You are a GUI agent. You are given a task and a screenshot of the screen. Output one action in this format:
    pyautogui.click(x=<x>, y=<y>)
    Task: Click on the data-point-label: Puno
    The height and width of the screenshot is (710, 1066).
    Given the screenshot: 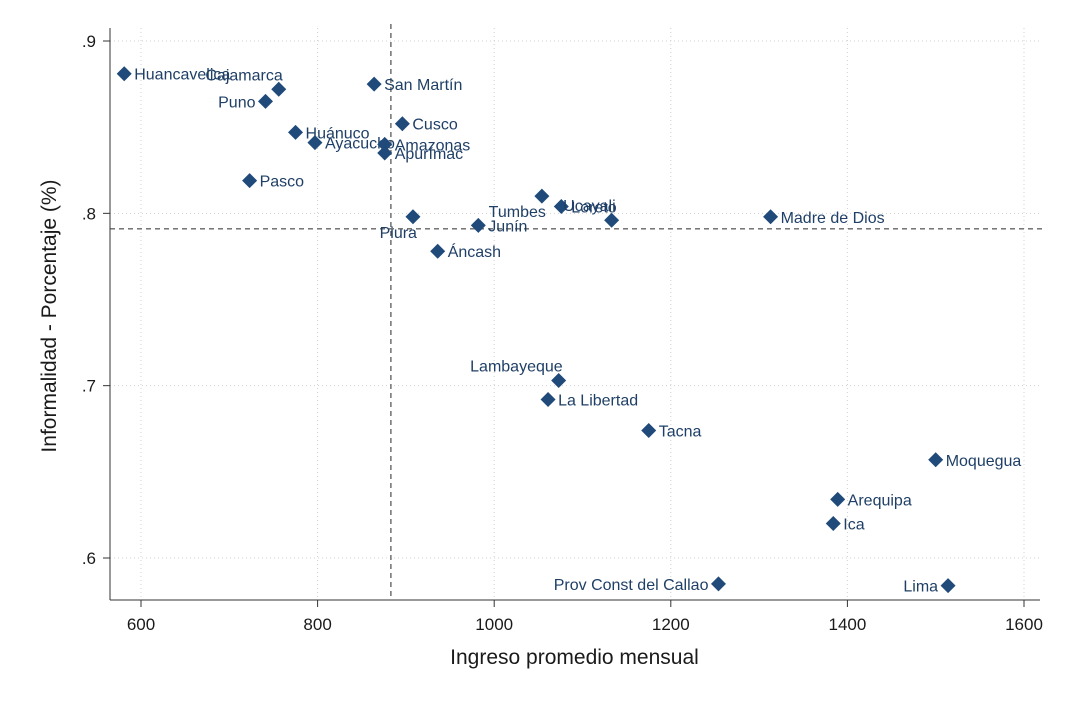 What is the action you would take?
    pyautogui.click(x=236, y=102)
    